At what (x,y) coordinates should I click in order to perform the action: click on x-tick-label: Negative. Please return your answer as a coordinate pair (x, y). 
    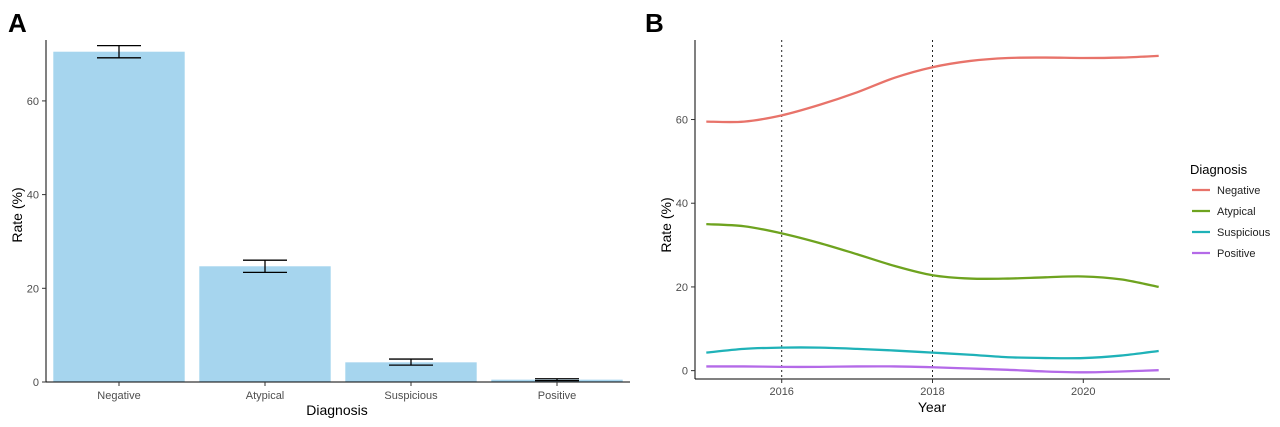
    Looking at the image, I should click on (118, 396).